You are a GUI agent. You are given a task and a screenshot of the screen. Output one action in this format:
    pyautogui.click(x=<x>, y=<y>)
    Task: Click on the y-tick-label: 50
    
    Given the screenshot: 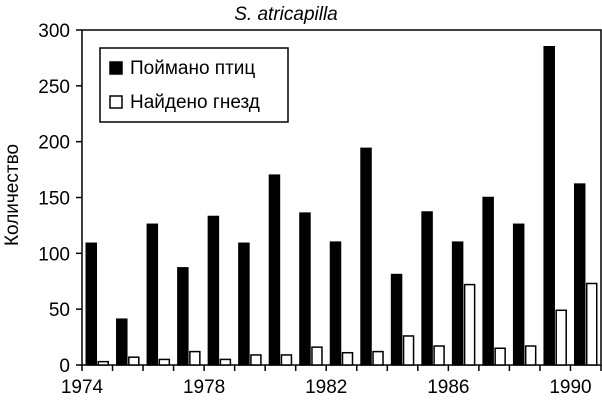 What is the action you would take?
    pyautogui.click(x=59, y=310)
    